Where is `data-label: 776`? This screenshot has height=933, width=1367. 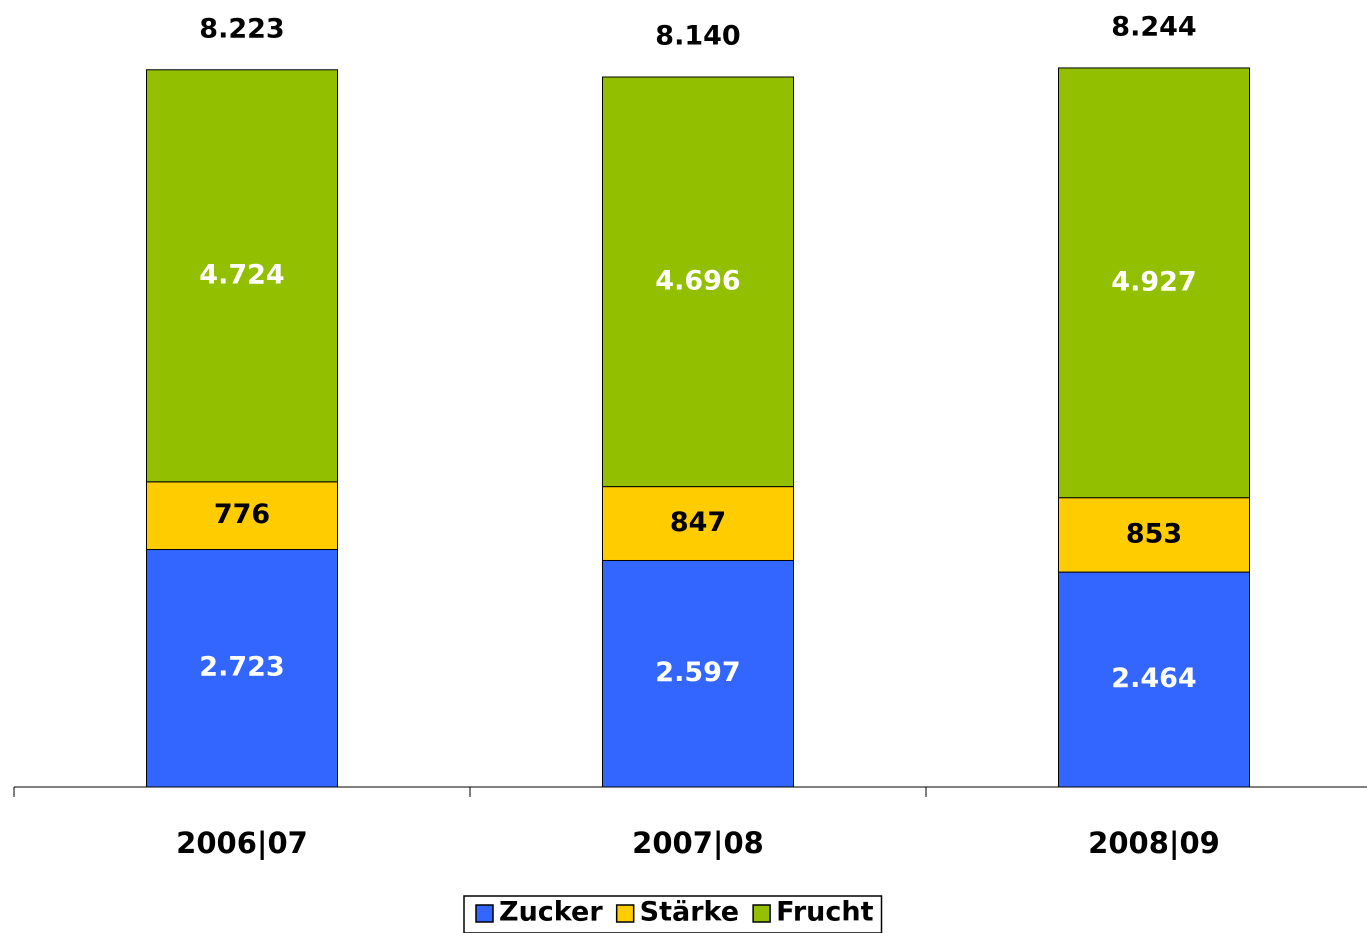 data-label: 776 is located at coordinates (242, 514).